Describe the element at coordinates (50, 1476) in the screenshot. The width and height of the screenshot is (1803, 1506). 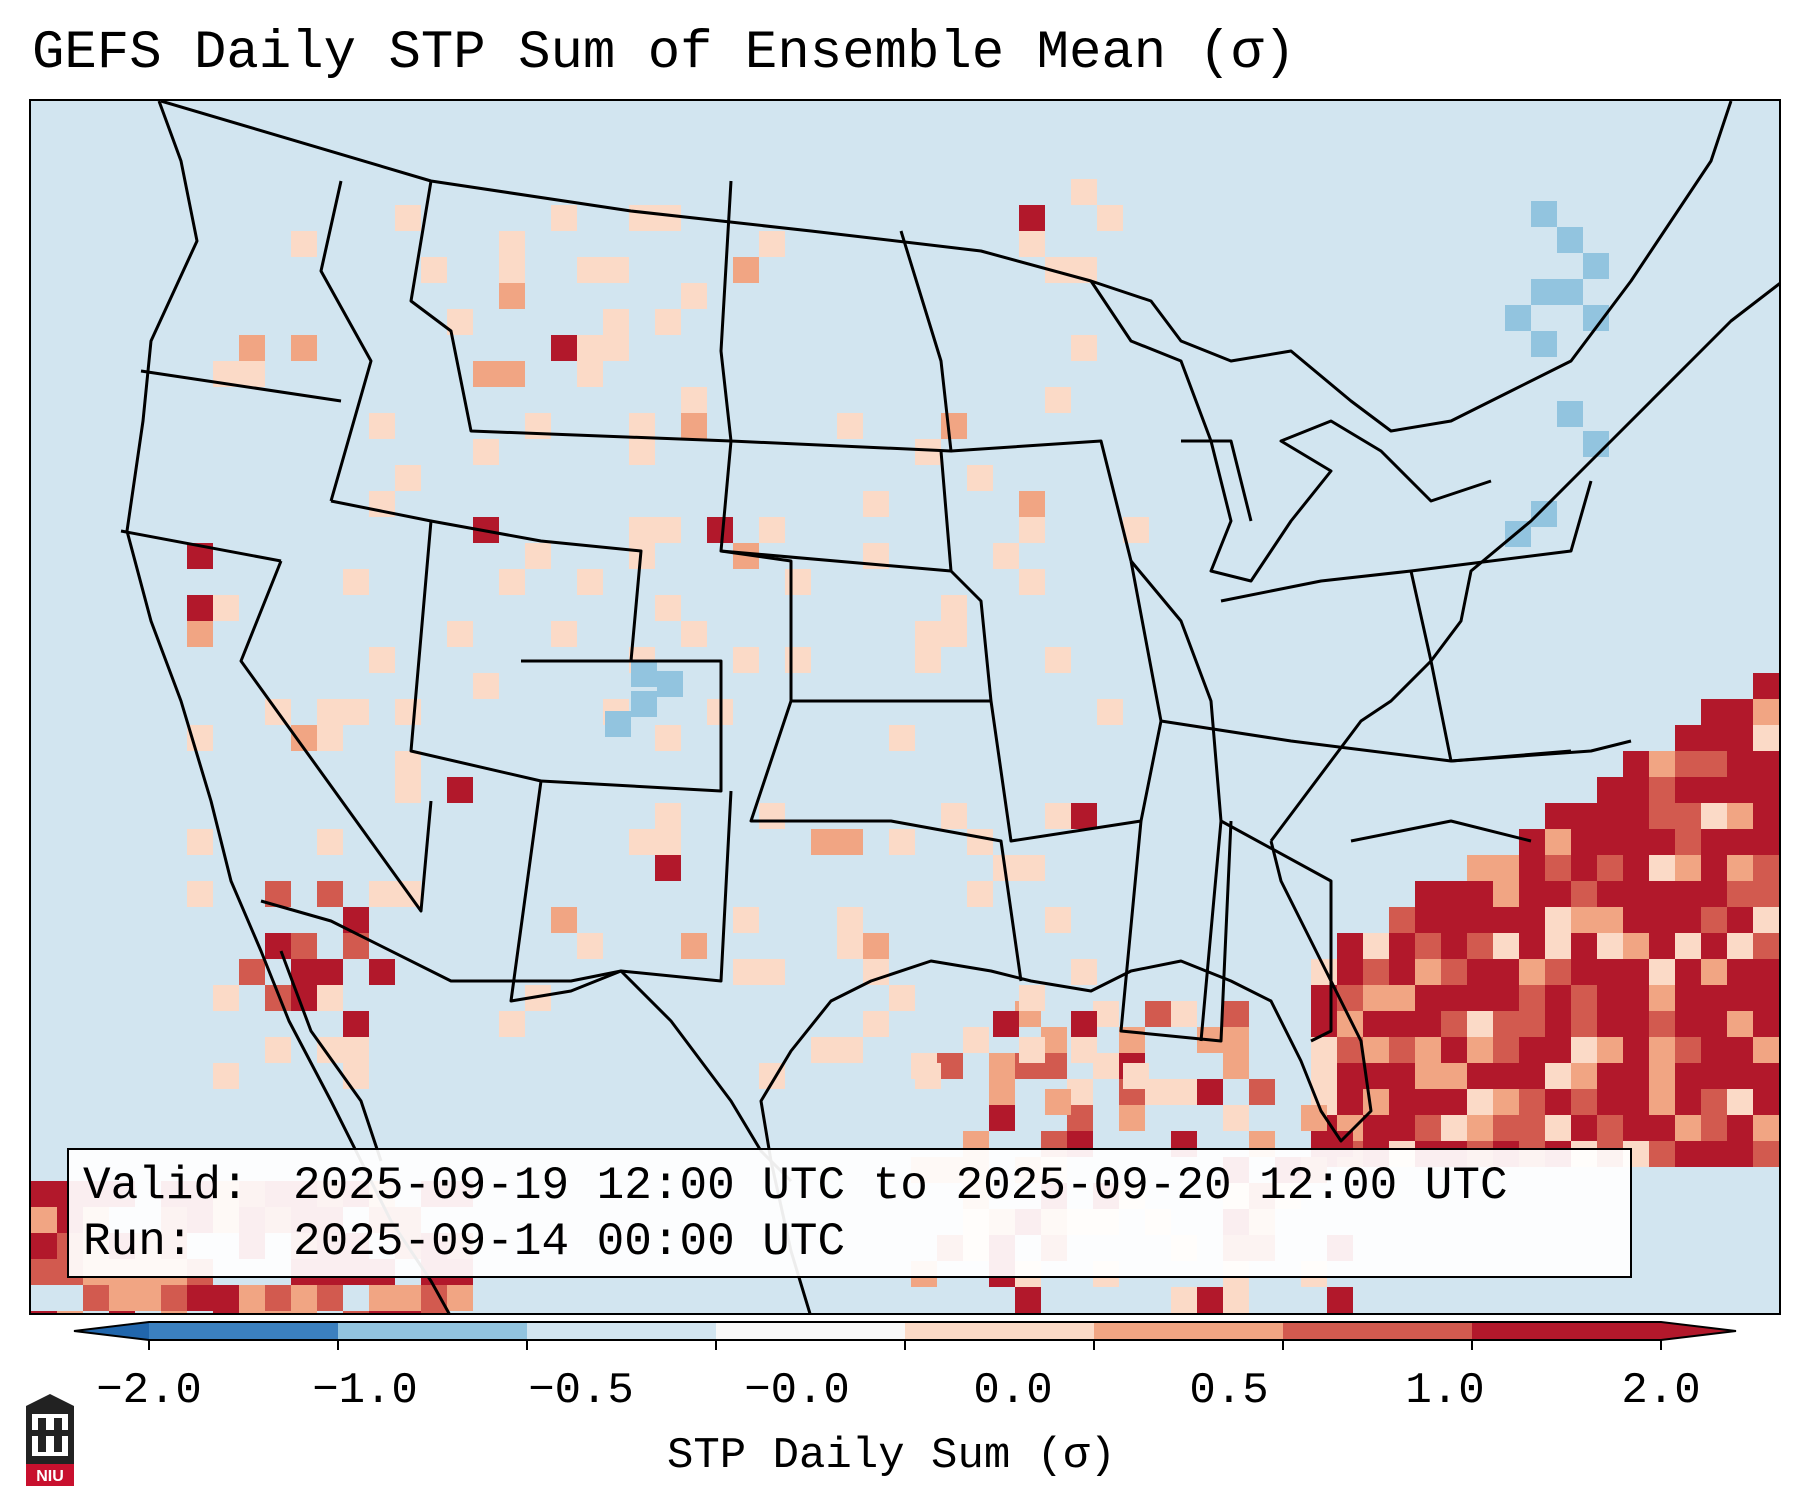
I see `logo-text: NIU` at that location.